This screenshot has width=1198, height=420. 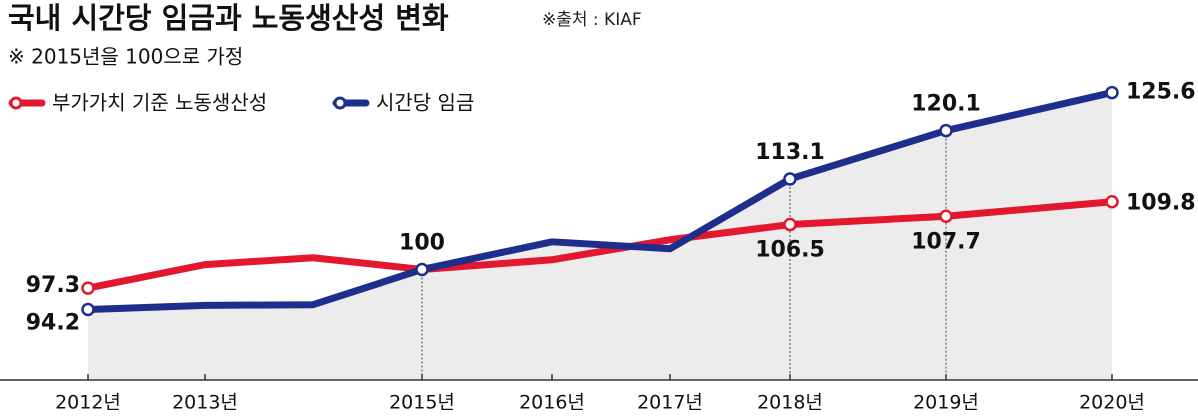 I want to click on data-label: 94.2, so click(x=53, y=323).